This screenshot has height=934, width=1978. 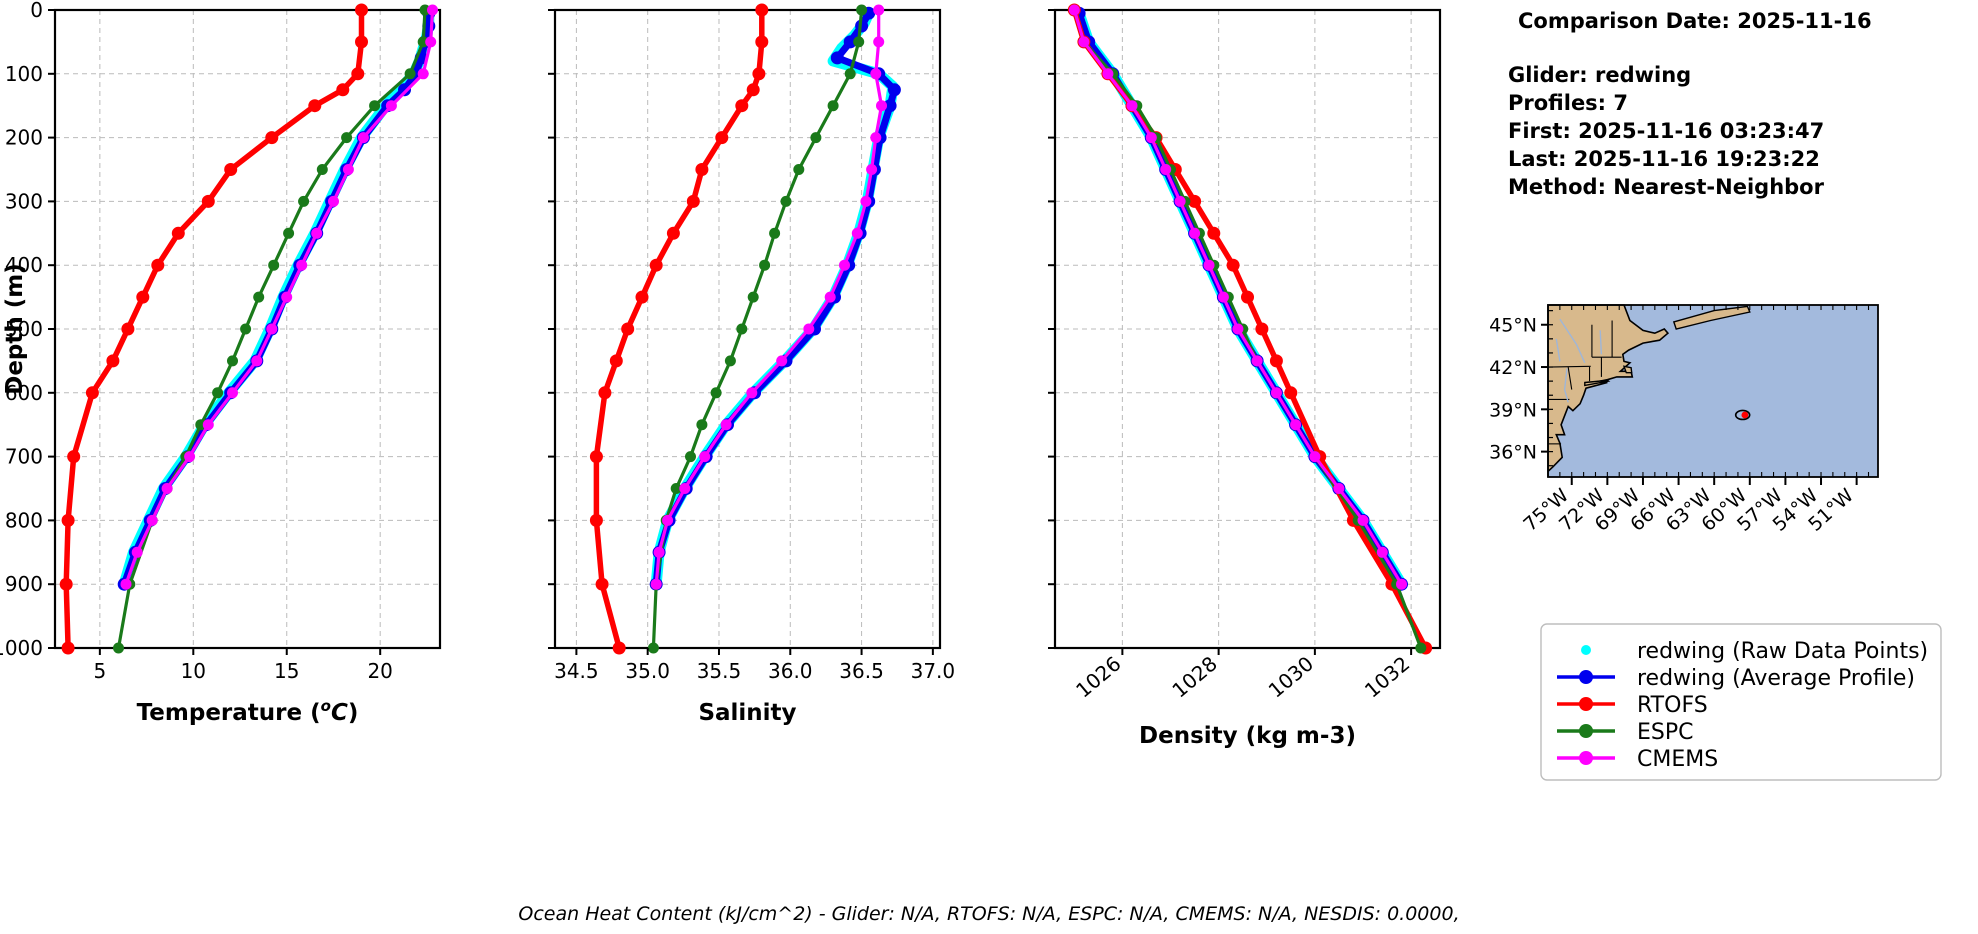 What do you see at coordinates (1713, 391) in the screenshot?
I see `map-frame` at bounding box center [1713, 391].